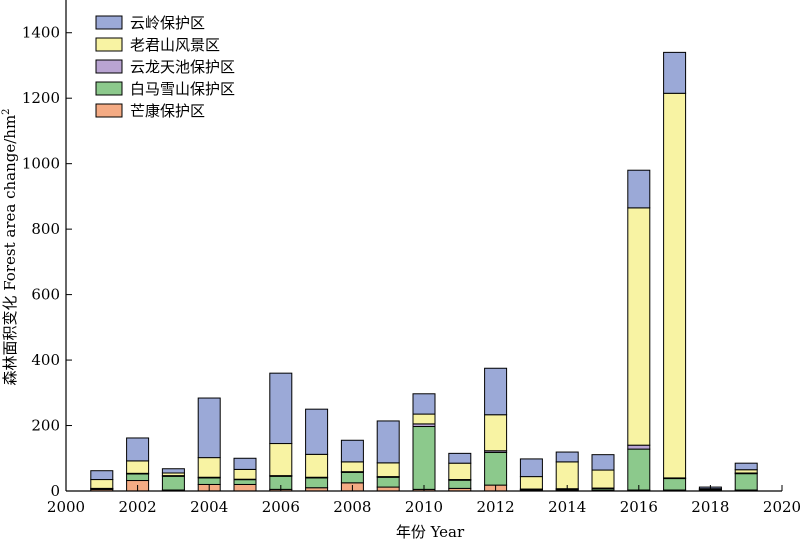 The image size is (800, 542). I want to click on x-tick-label-2018: 2018, so click(710, 507).